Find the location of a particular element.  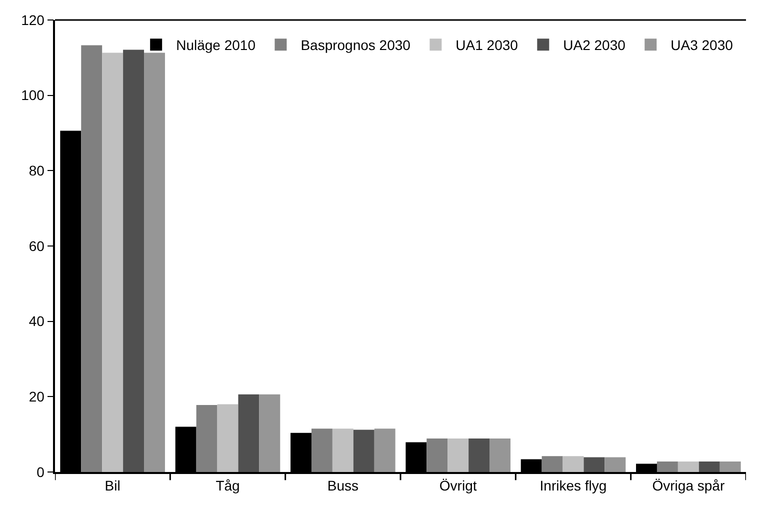

y-tick-label: 80 is located at coordinates (36, 170).